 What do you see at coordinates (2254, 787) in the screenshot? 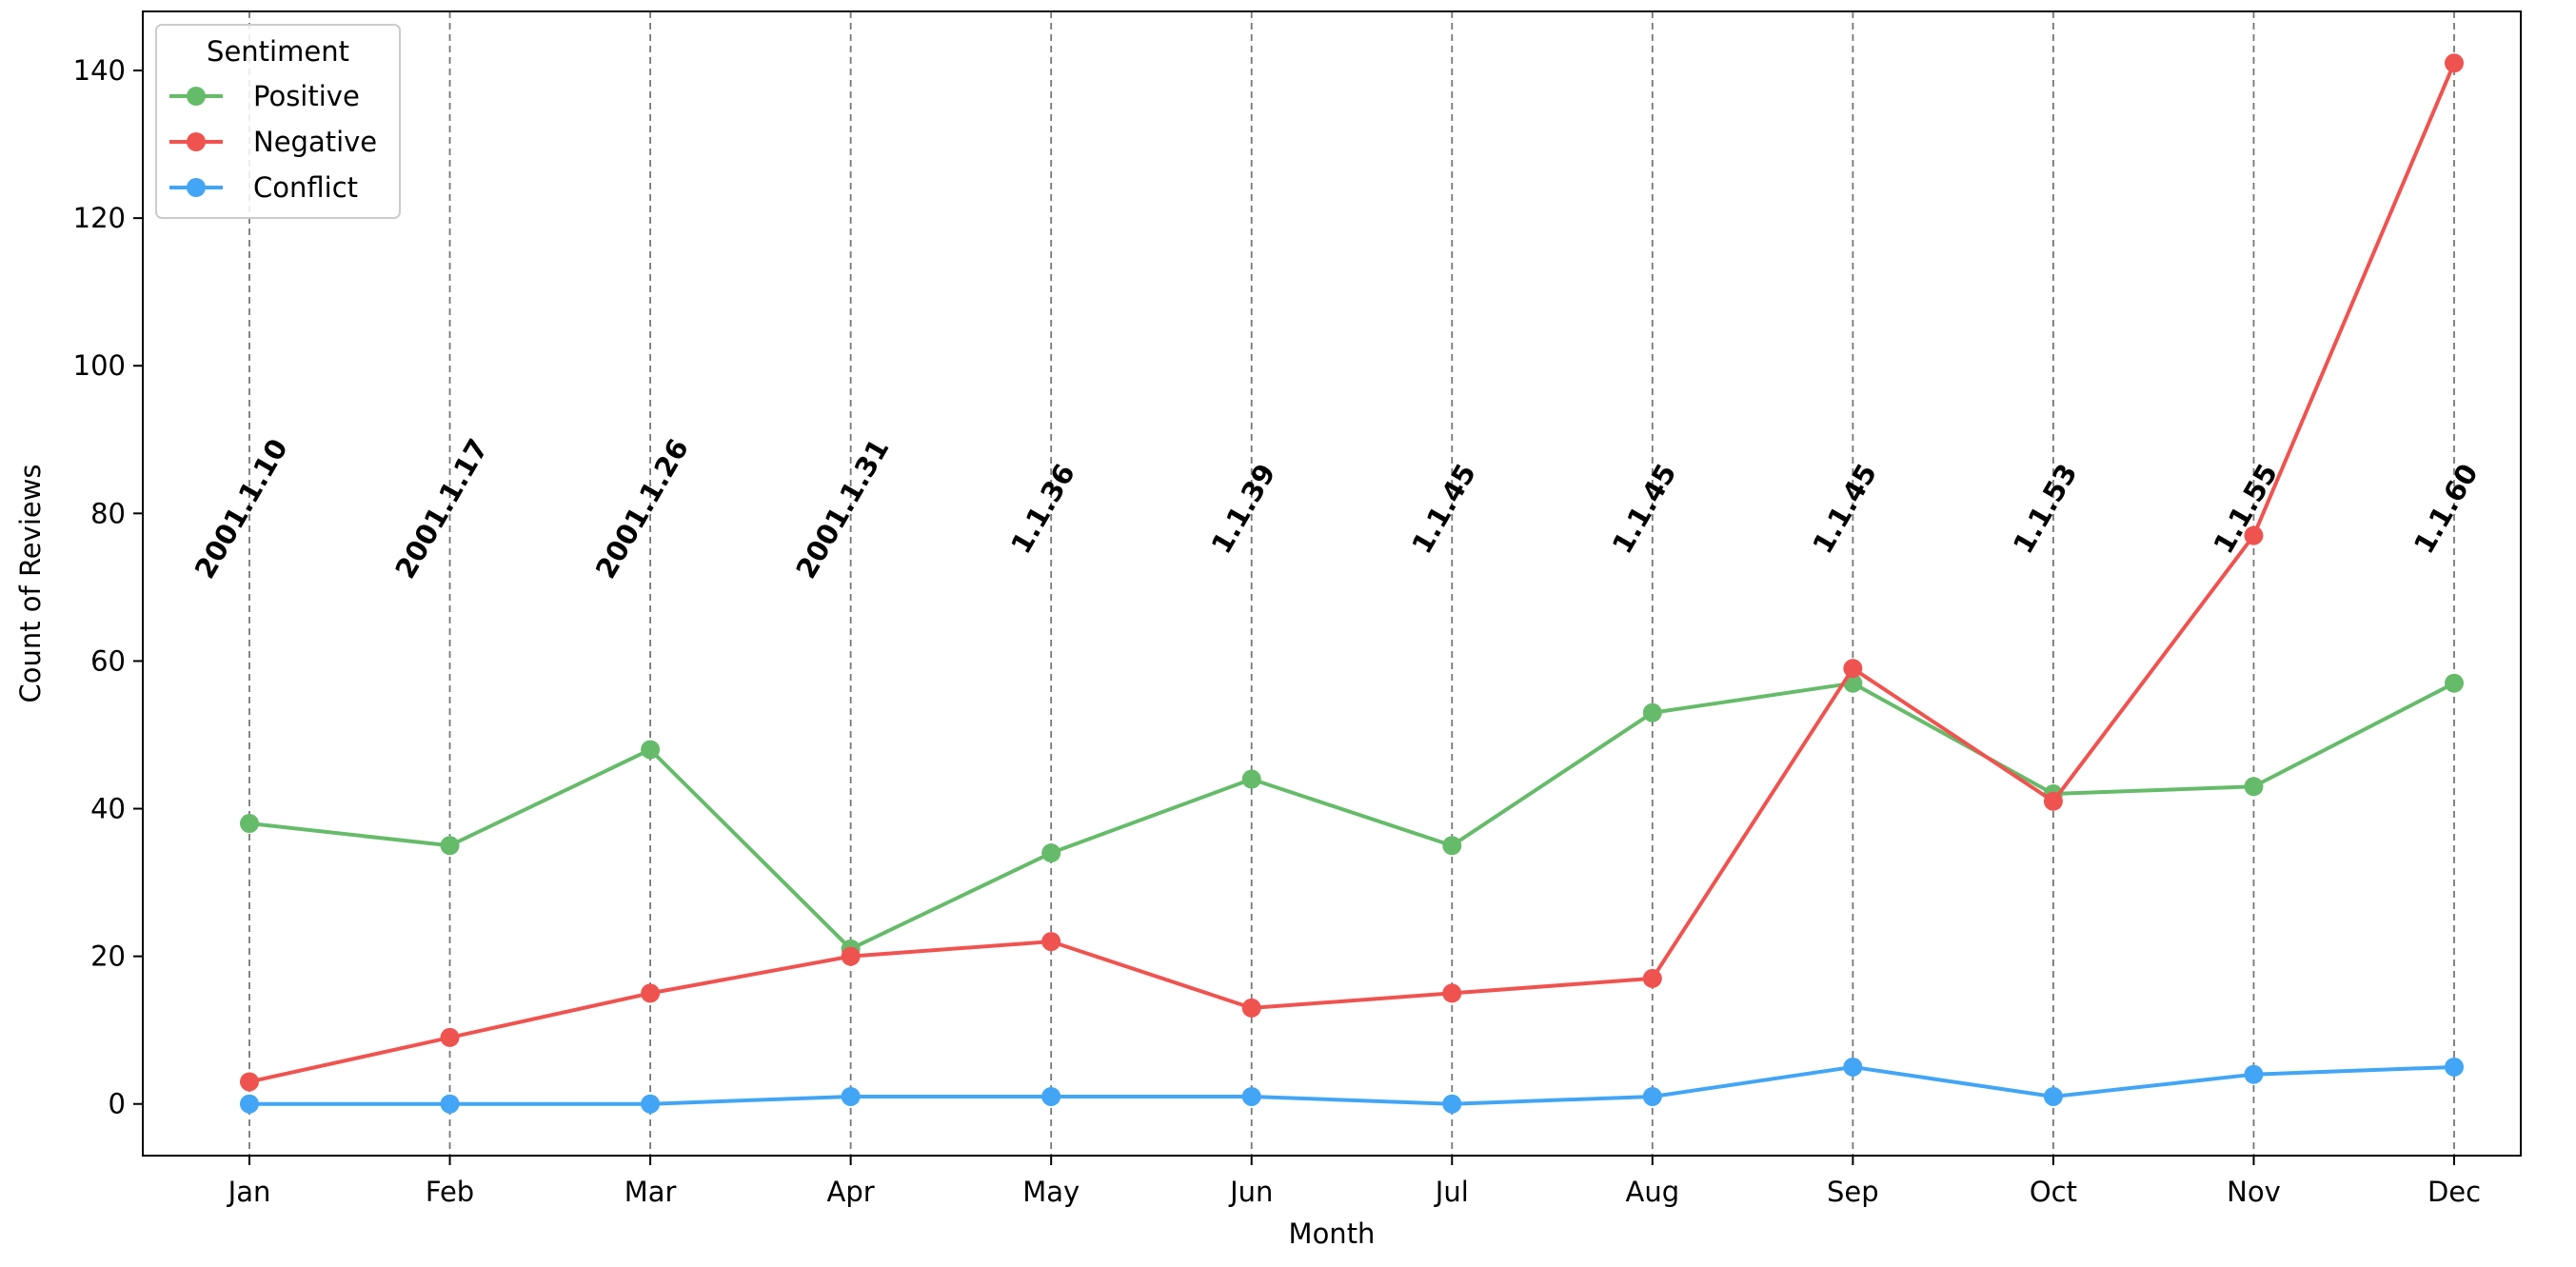
I see `point-positive-nov` at bounding box center [2254, 787].